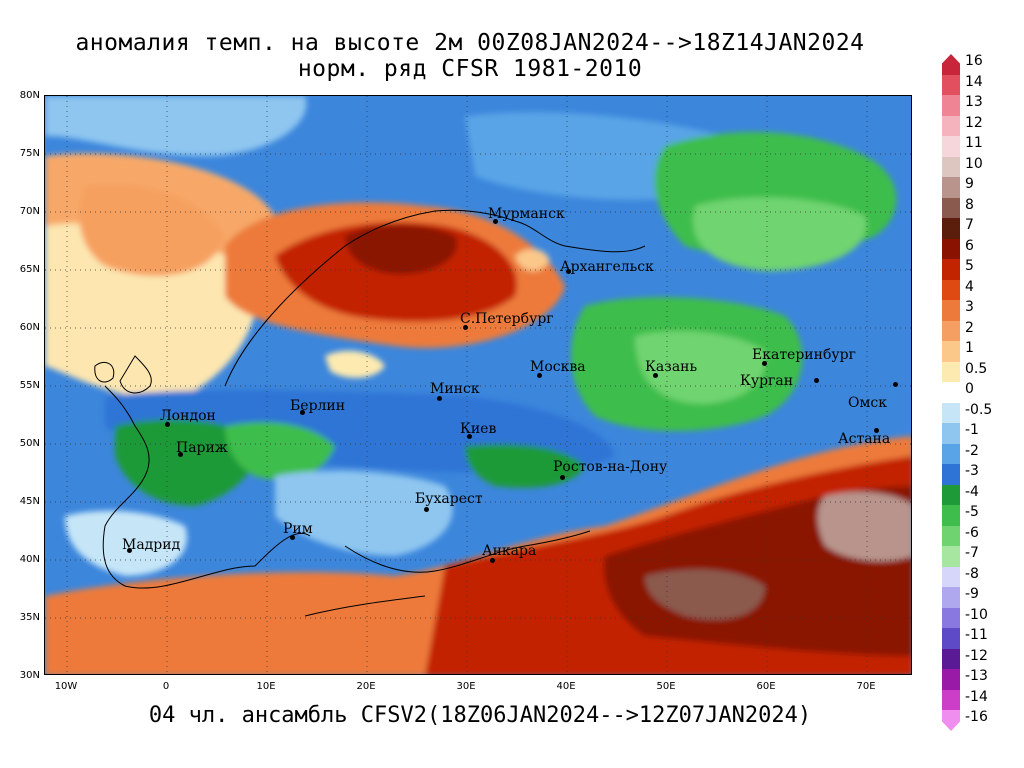 This screenshot has height=768, width=1024. What do you see at coordinates (976, 635) in the screenshot?
I see `legend-tick-label: -11` at bounding box center [976, 635].